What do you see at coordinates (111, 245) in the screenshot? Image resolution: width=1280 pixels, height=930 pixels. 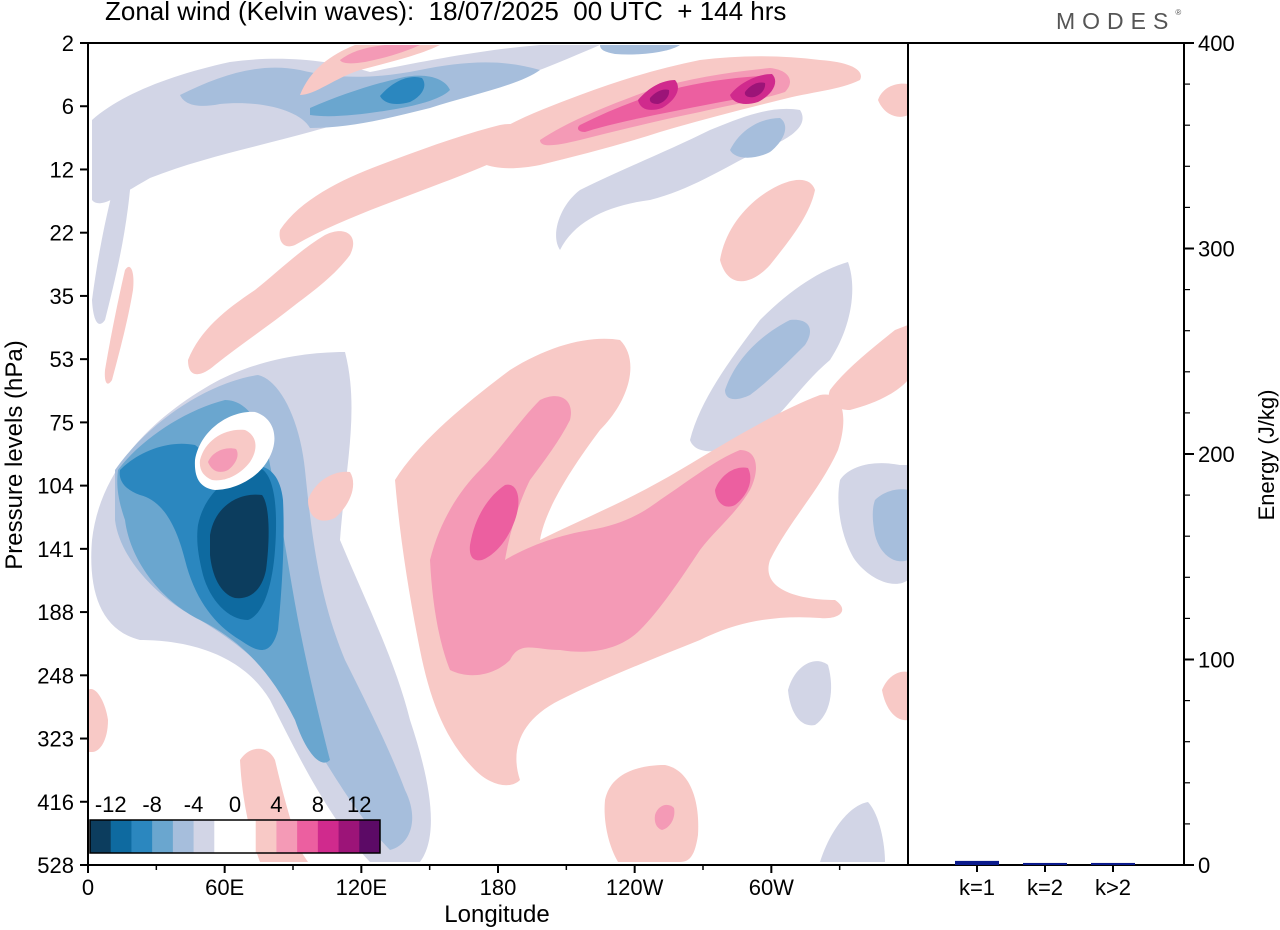 I see `neg-streak-left` at bounding box center [111, 245].